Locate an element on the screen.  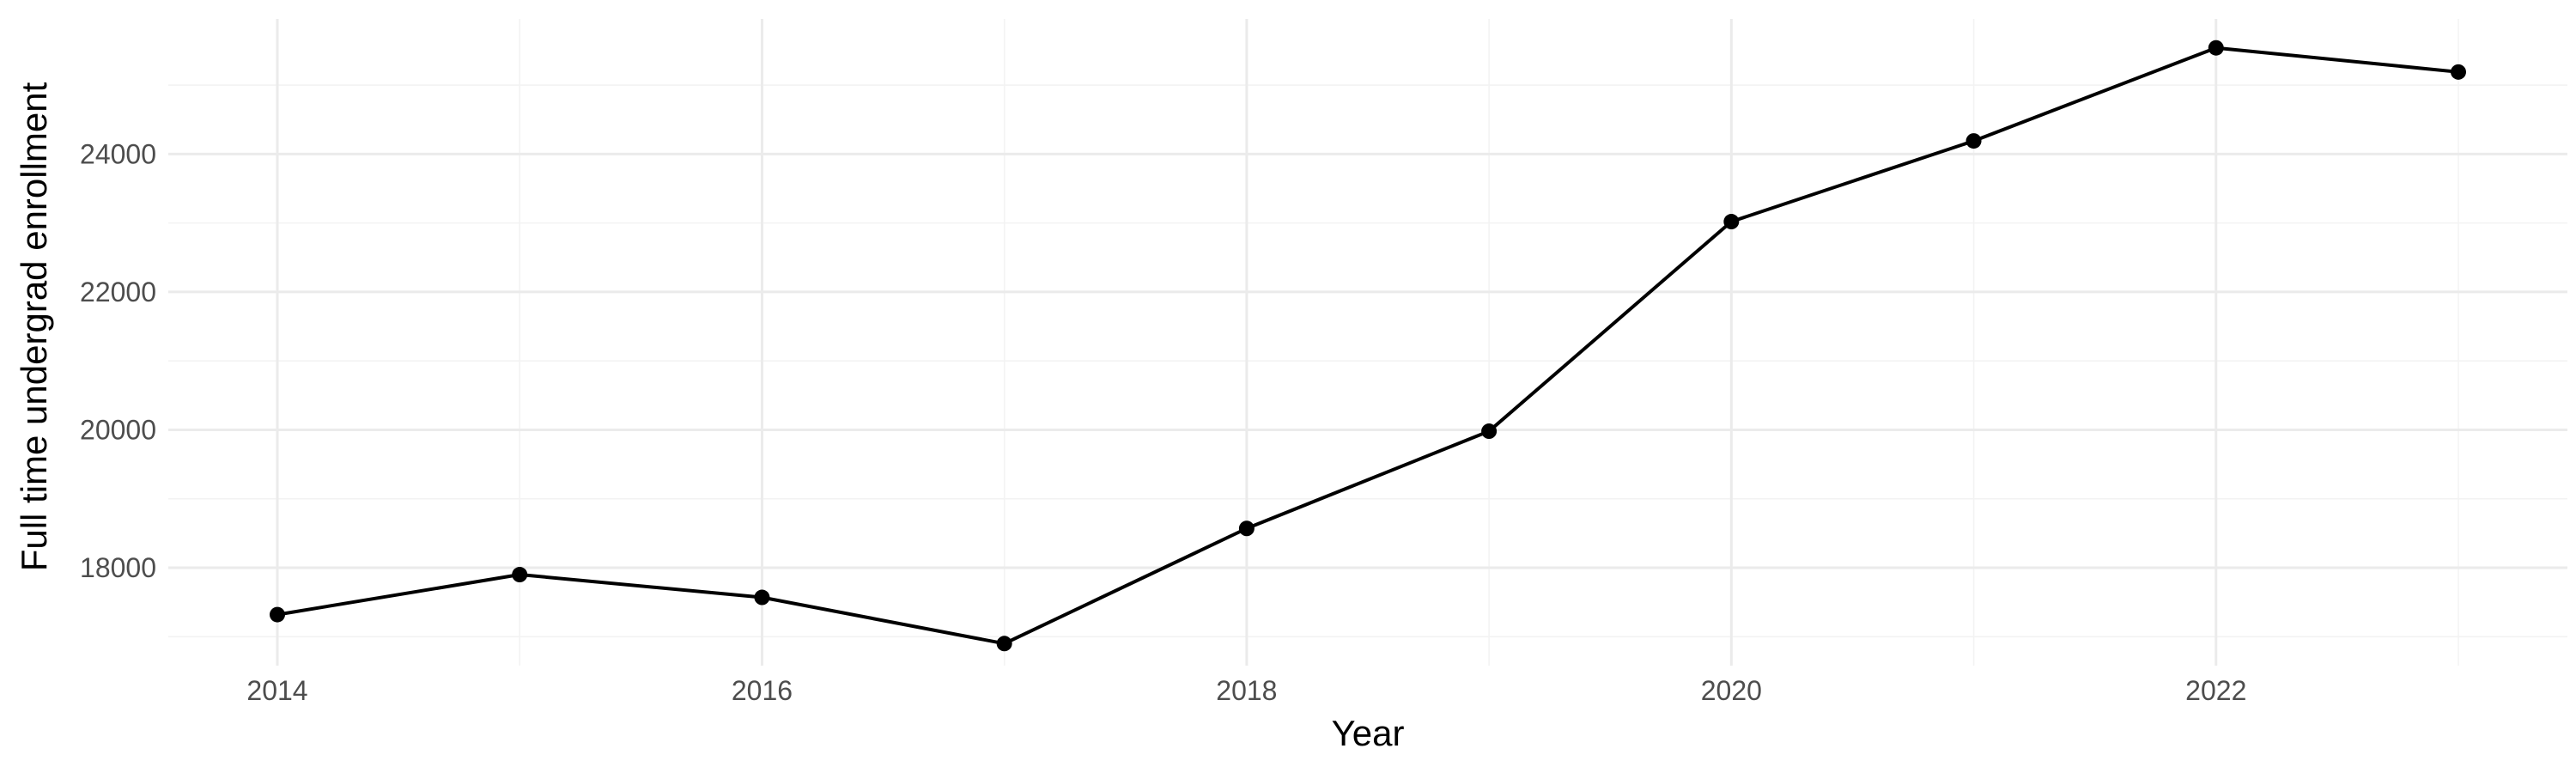
x-tick-labels: 2014 2016 2018 2020 2022 is located at coordinates (1246, 690).